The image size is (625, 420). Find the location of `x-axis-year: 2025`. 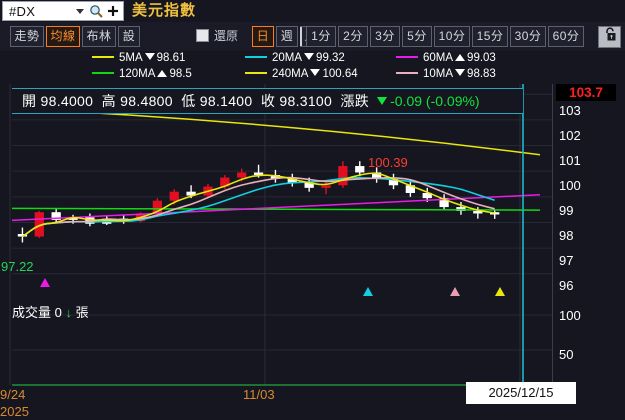

x-axis-year: 2025 is located at coordinates (14, 411).